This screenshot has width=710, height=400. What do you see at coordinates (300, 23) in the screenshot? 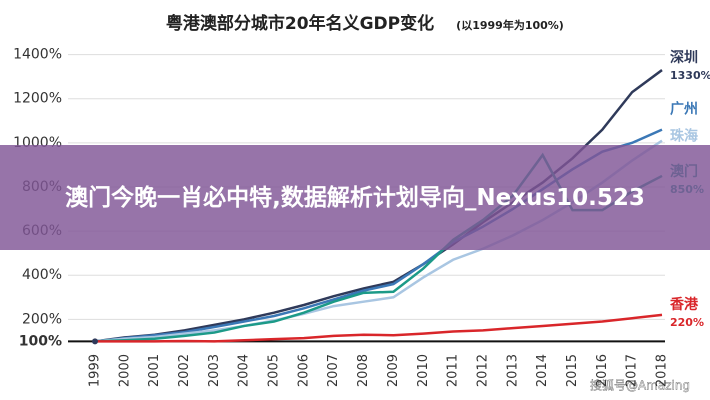
I see `chart-title: 粤港澳部分城市20年名义GDP变化` at bounding box center [300, 23].